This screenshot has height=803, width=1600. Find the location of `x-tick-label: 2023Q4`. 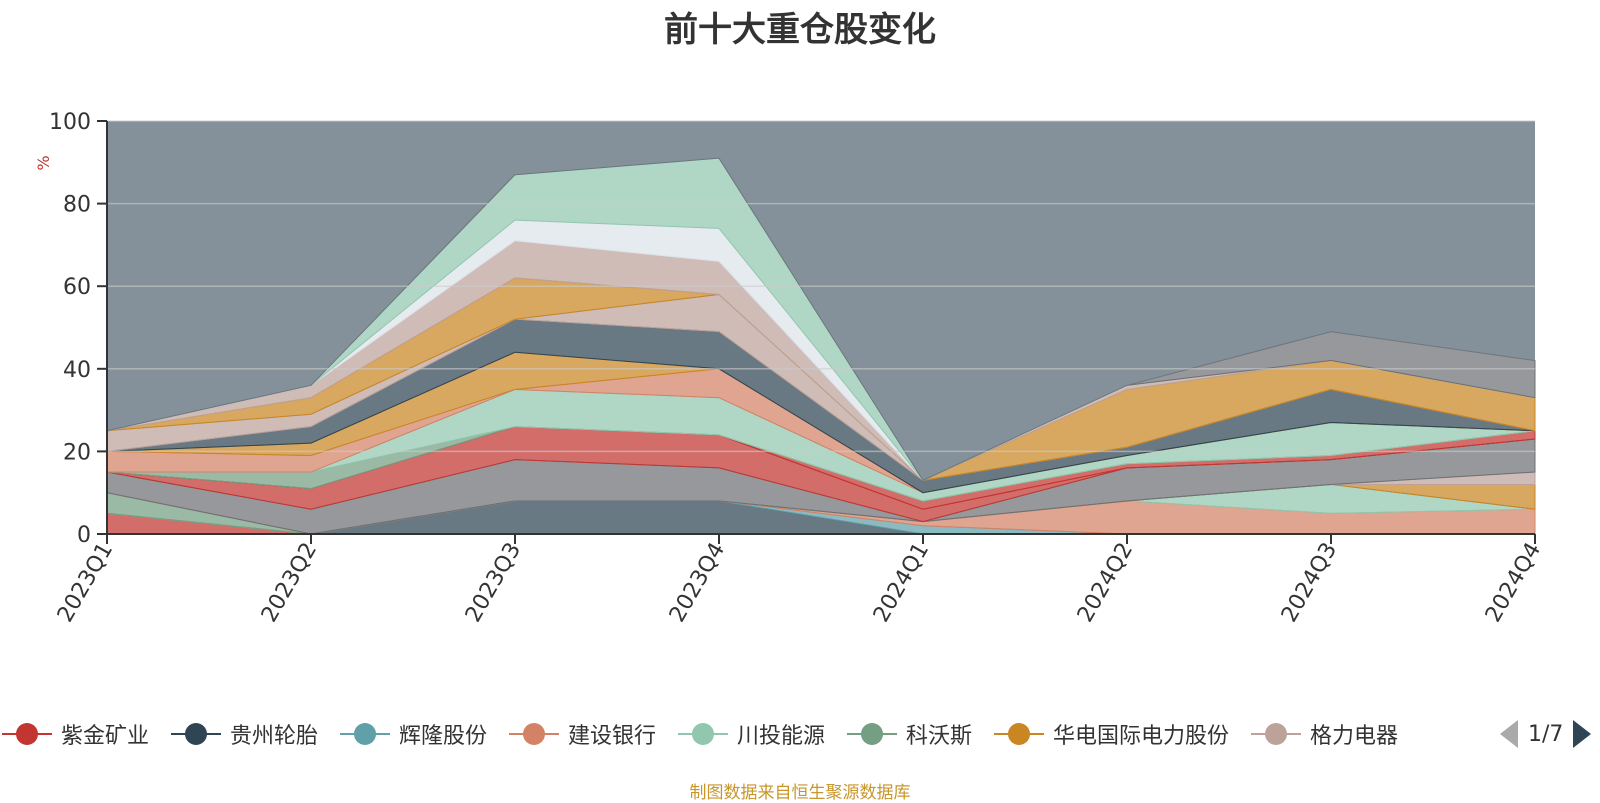

x-tick-label: 2023Q4 is located at coordinates (697, 583).